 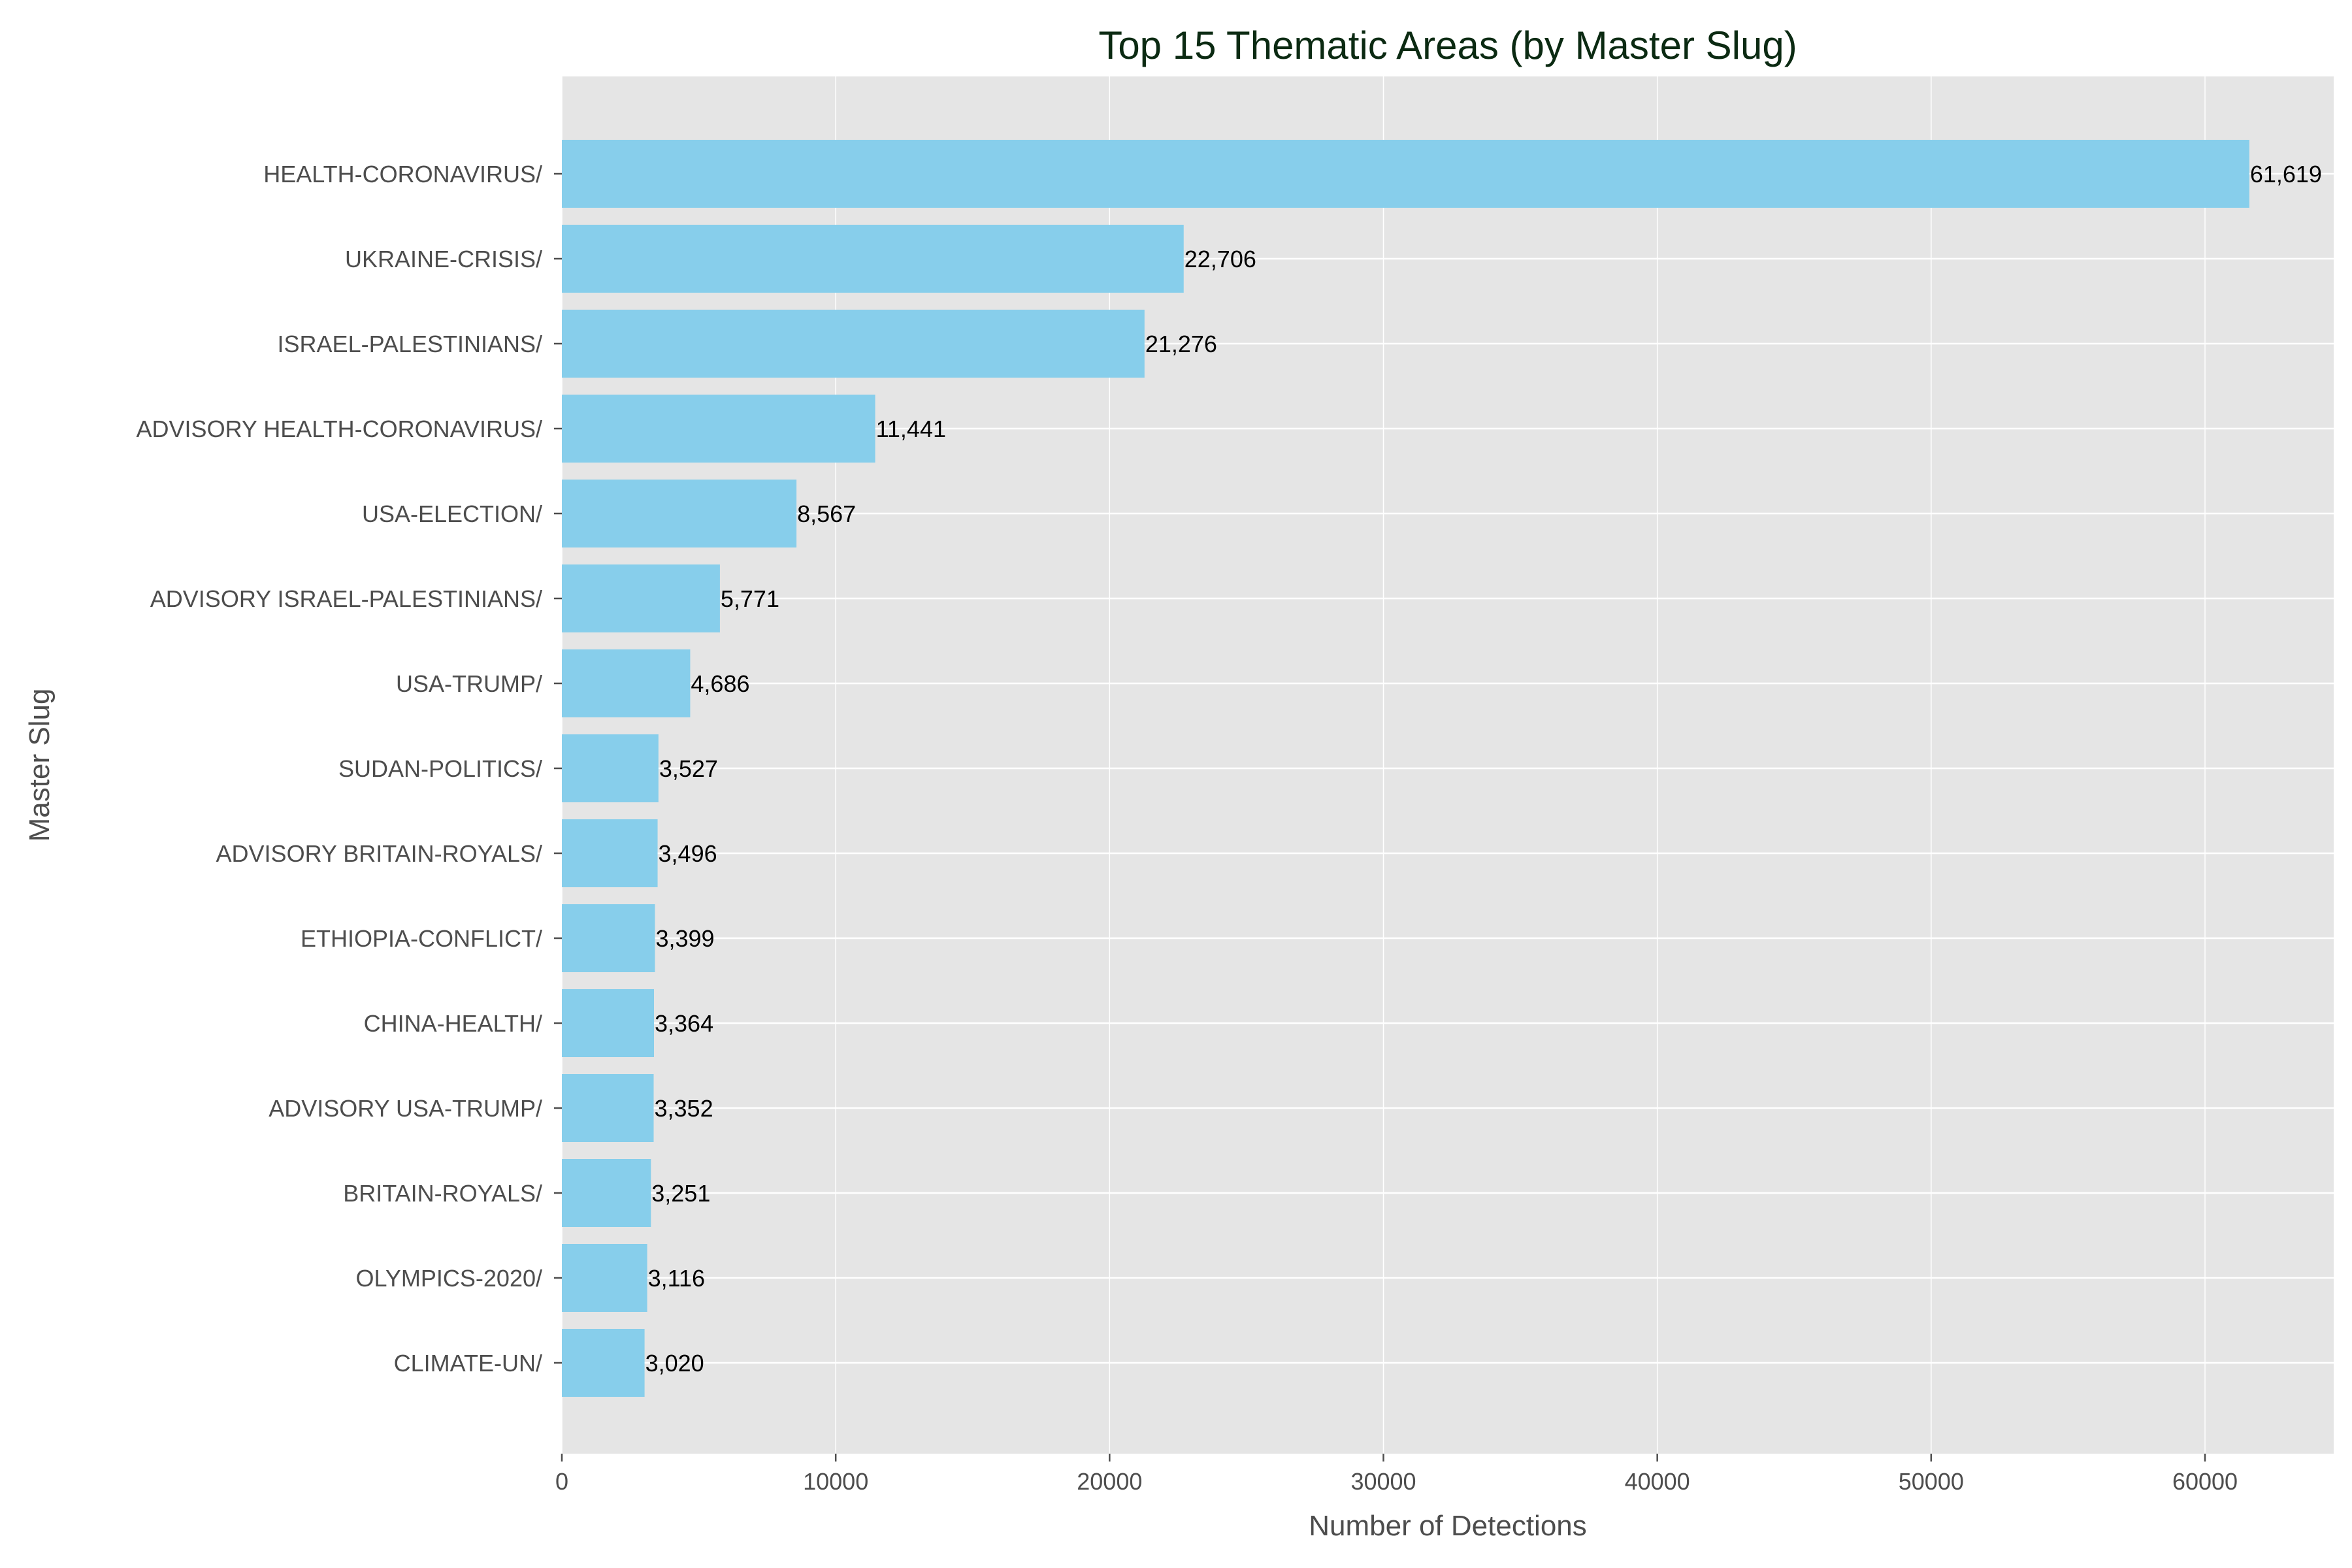 I want to click on y-tick-label: SUDAN-POLITICS/, so click(x=440, y=768).